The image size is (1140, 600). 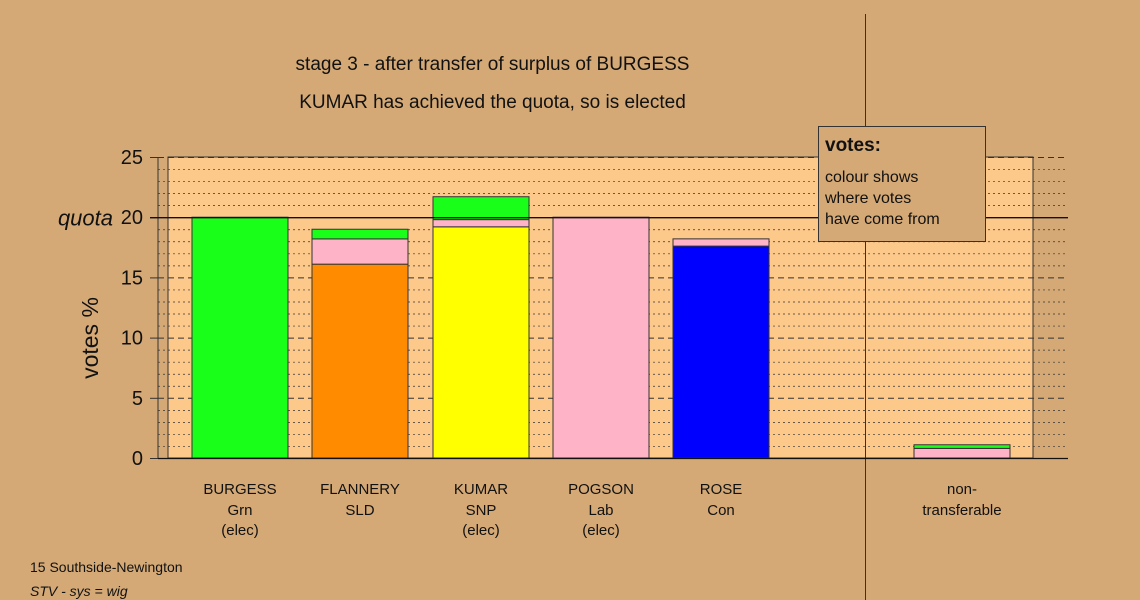 What do you see at coordinates (962, 453) in the screenshot?
I see `bar-non-transferable-segment-lab` at bounding box center [962, 453].